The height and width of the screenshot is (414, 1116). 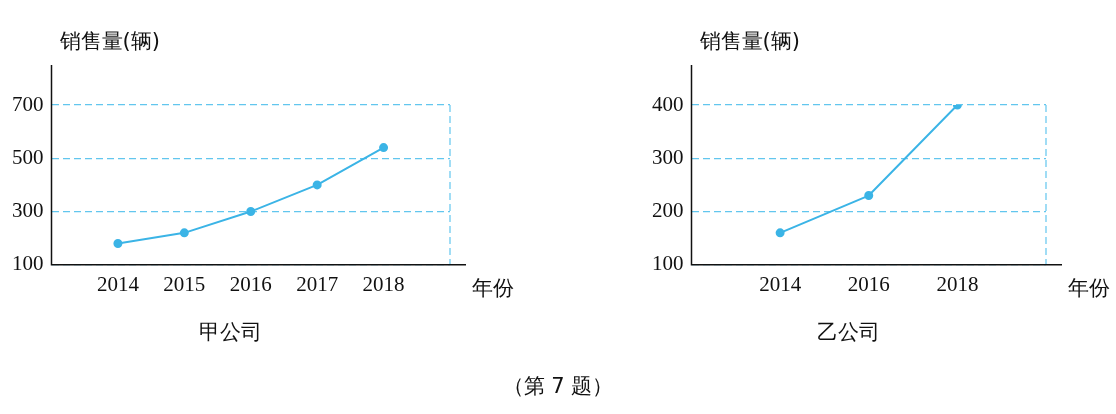 What do you see at coordinates (28, 156) in the screenshot?
I see `y-tick-label: 500` at bounding box center [28, 156].